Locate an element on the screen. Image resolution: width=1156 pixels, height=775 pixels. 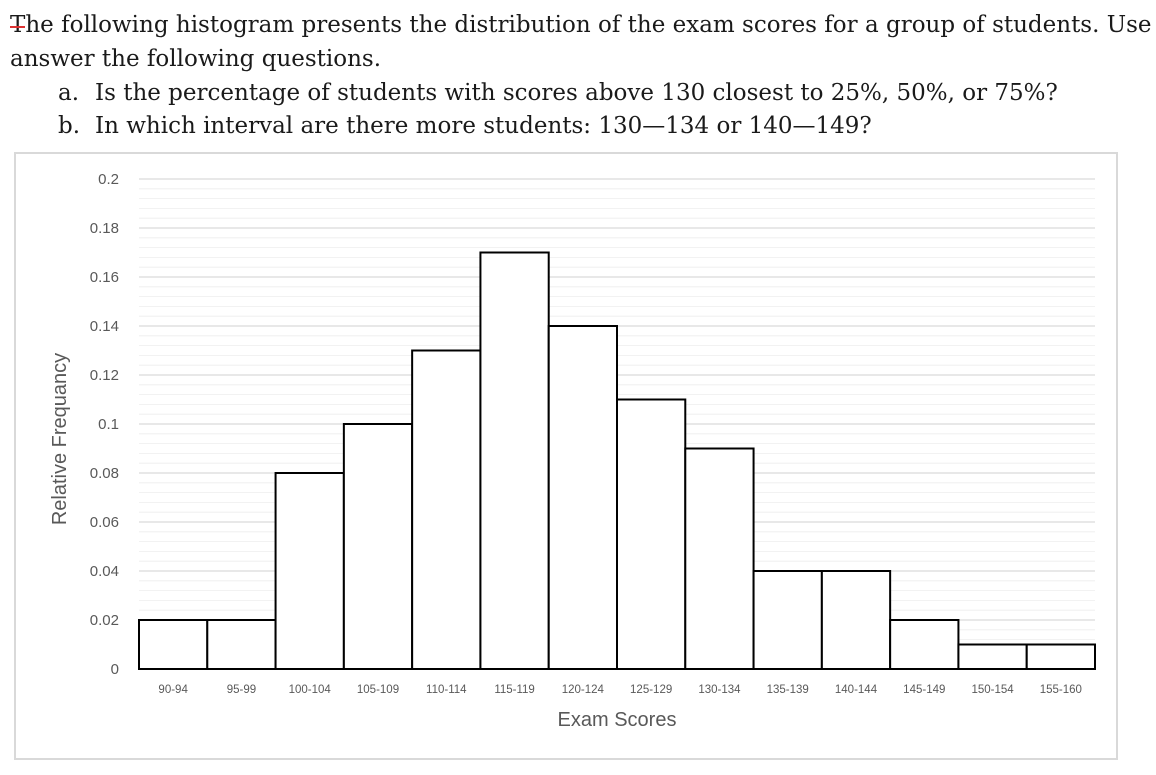
y-tick-label: 0.02 is located at coordinates (104, 620).